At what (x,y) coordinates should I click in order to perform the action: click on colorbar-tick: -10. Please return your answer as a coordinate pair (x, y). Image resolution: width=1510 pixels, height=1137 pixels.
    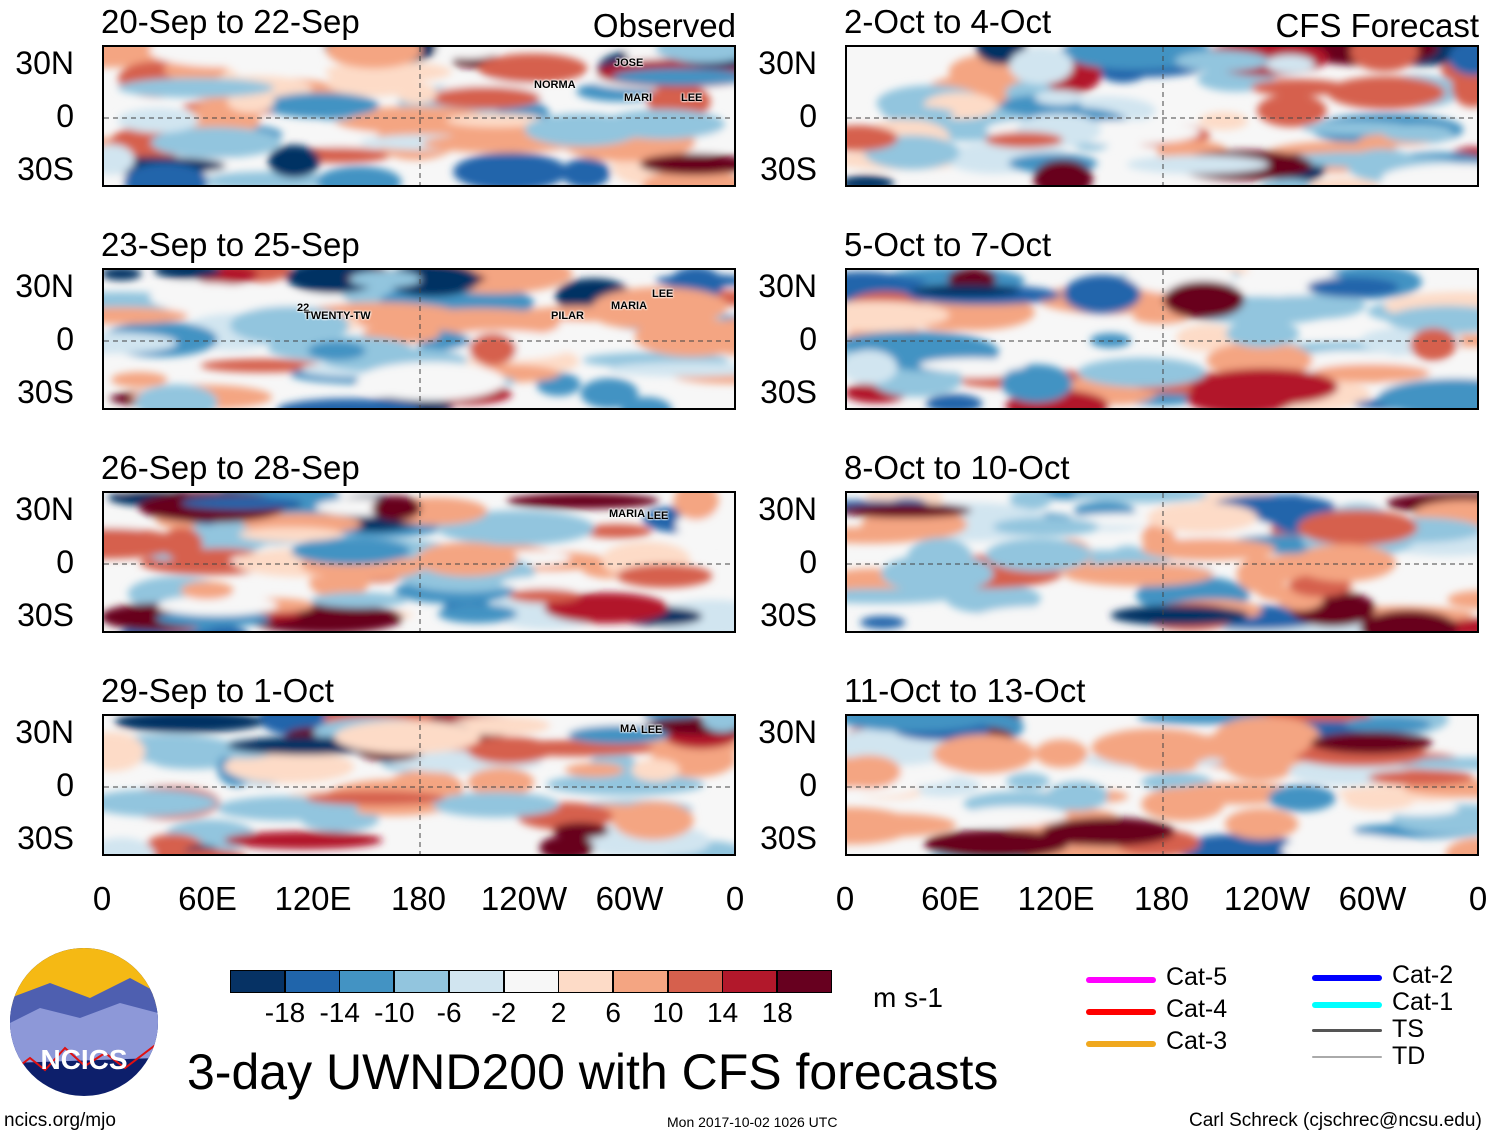
    Looking at the image, I should click on (394, 1012).